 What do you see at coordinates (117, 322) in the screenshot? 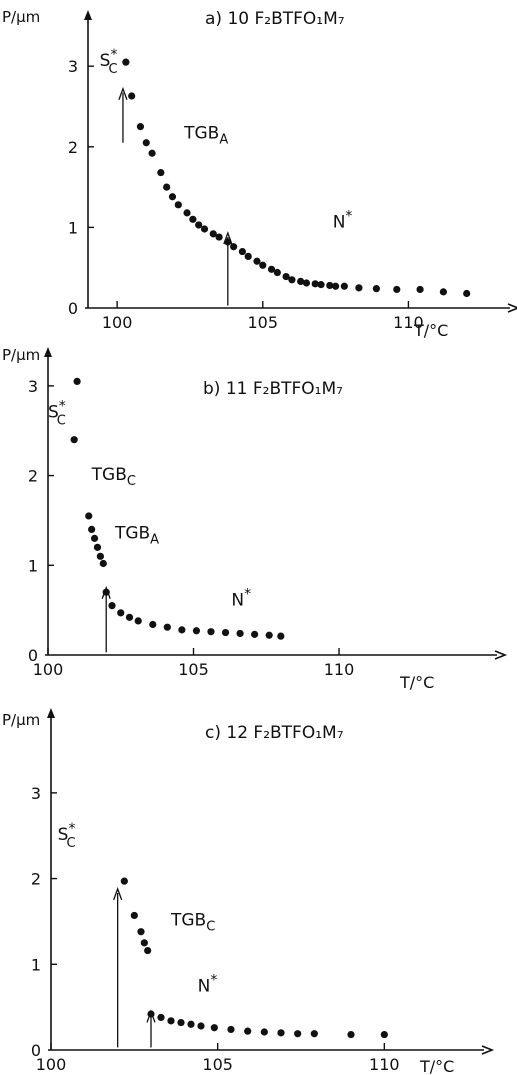
I see `x-tick-label: 100` at bounding box center [117, 322].